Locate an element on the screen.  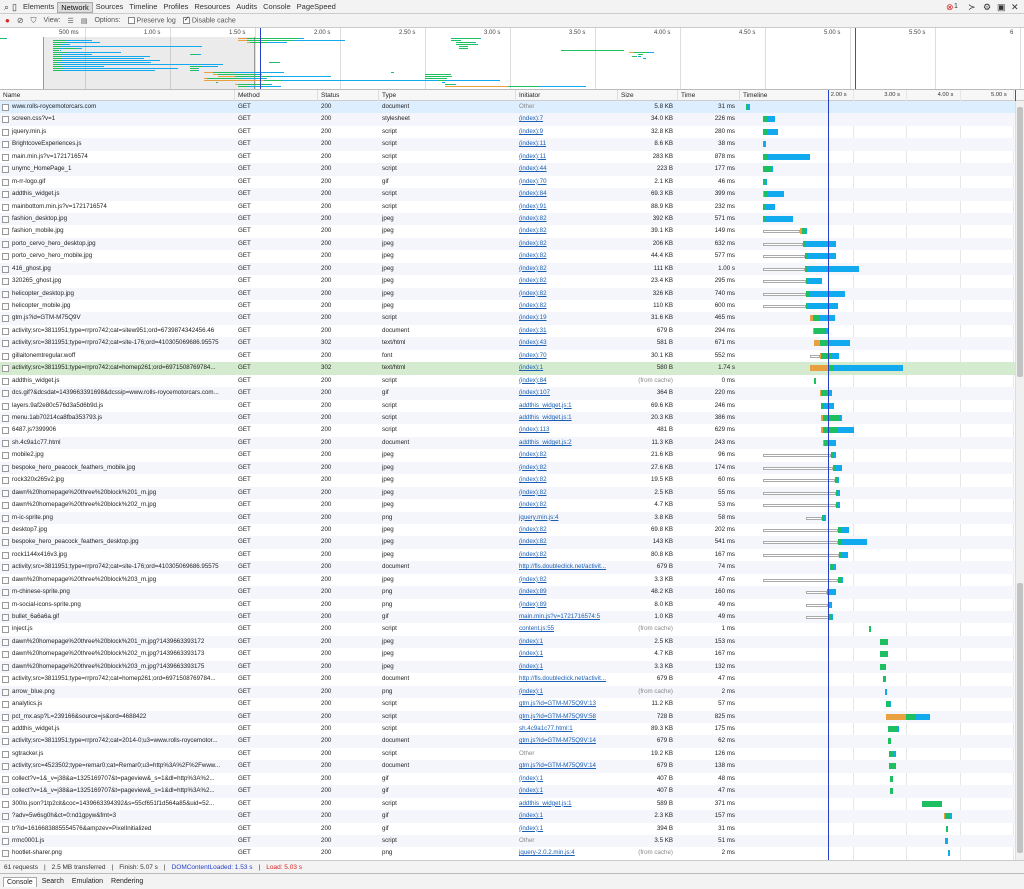
col-initiator: Initiator is located at coordinates (567, 95).